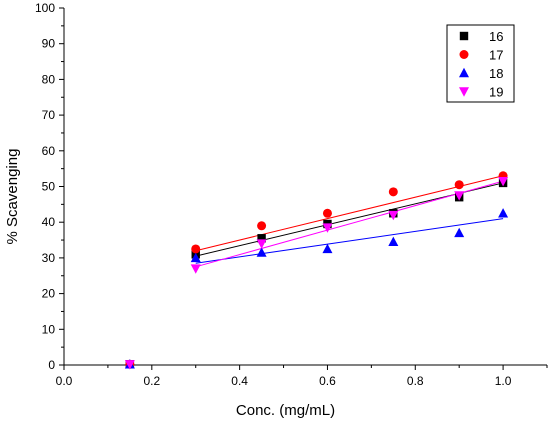 The image size is (550, 421). I want to click on legend-label: 16, so click(496, 36).